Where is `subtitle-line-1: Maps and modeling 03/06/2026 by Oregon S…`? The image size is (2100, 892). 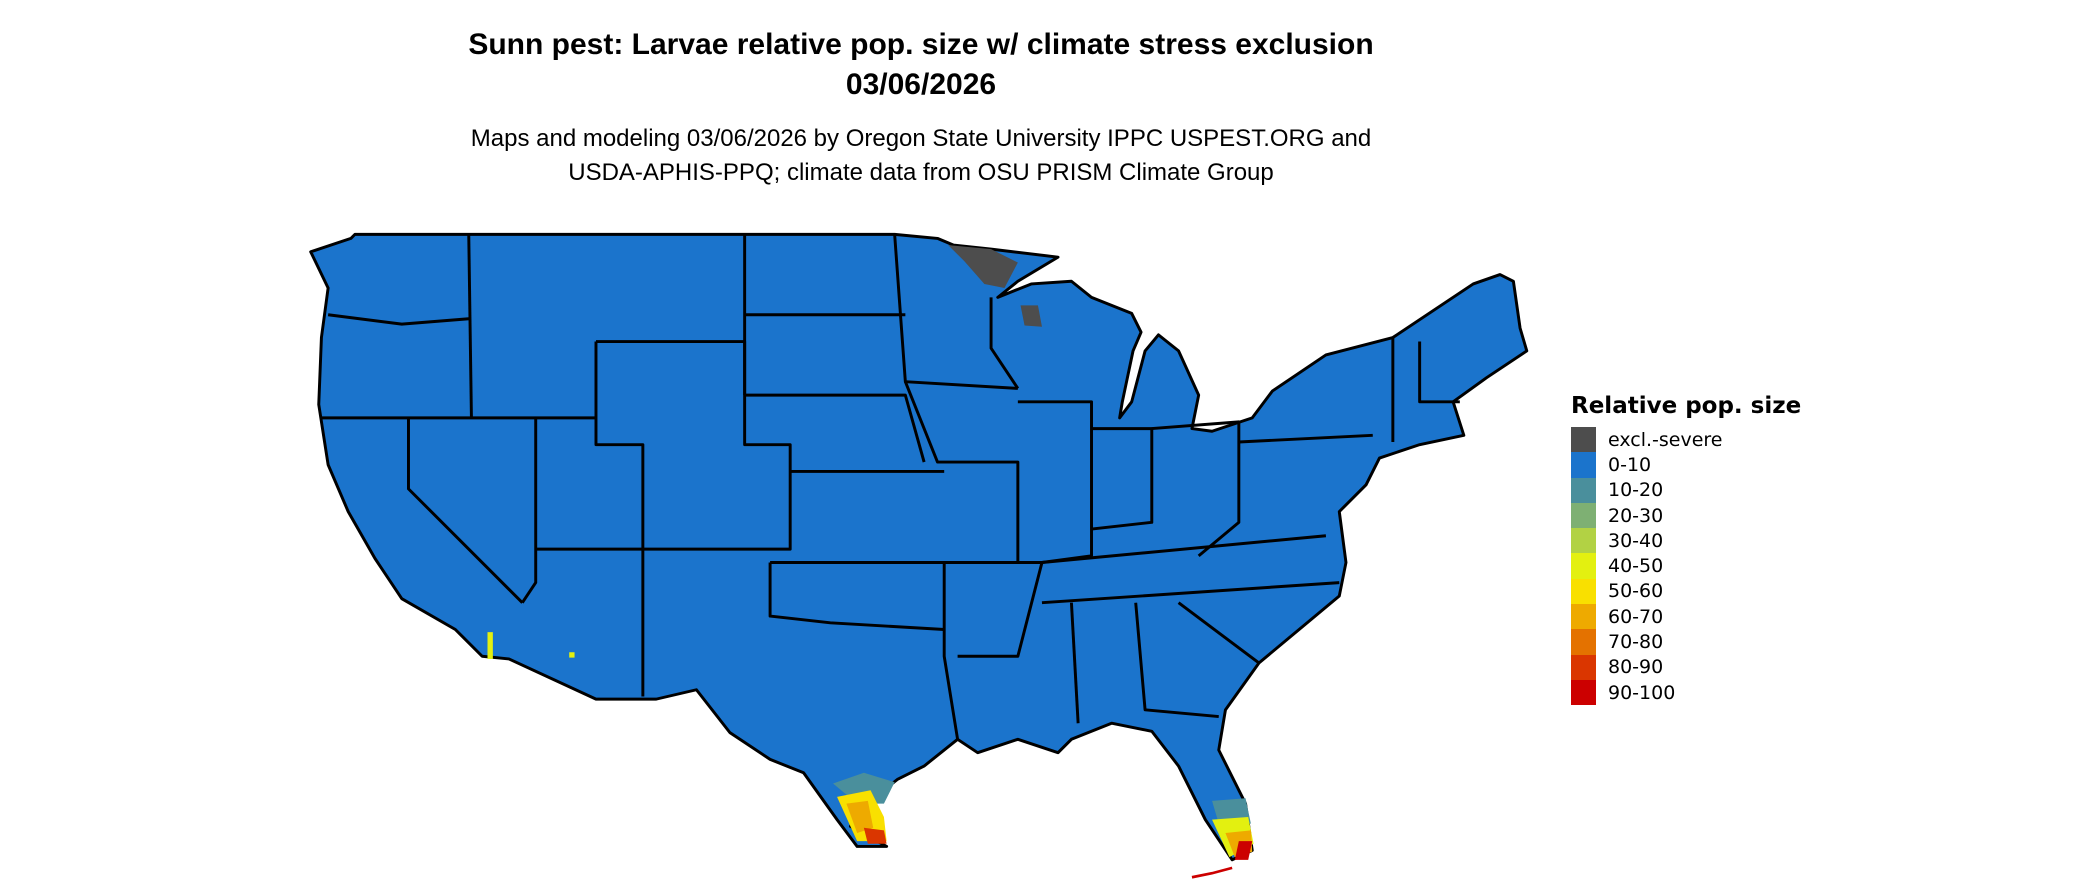
subtitle-line-1: Maps and modeling 03/06/2026 by Oregon S… is located at coordinates (921, 138).